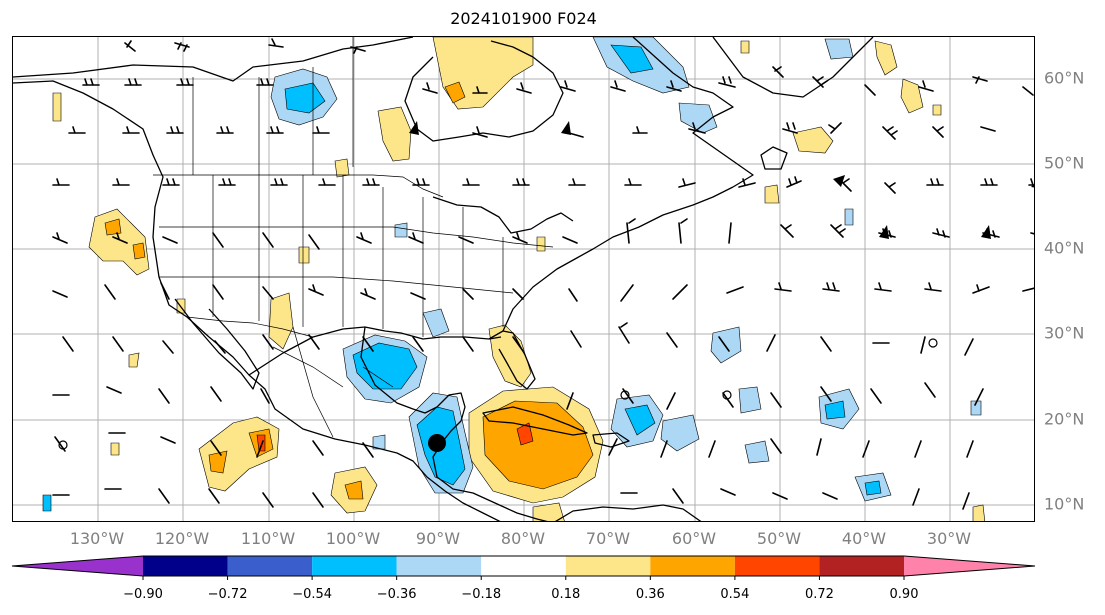 The width and height of the screenshot is (1105, 615). I want to click on colorbar-tick-label: −0.18, so click(481, 594).